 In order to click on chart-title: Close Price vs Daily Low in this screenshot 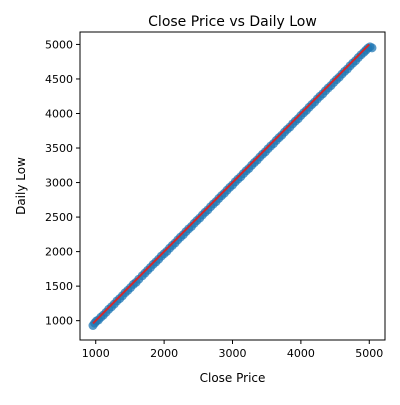, I will do `click(232, 22)`.